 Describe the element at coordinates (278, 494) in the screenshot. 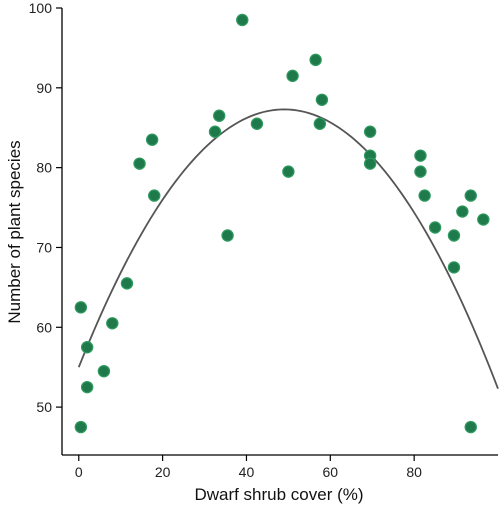

I see `x-axis-title: Dwarf shrub cover (%)` at that location.